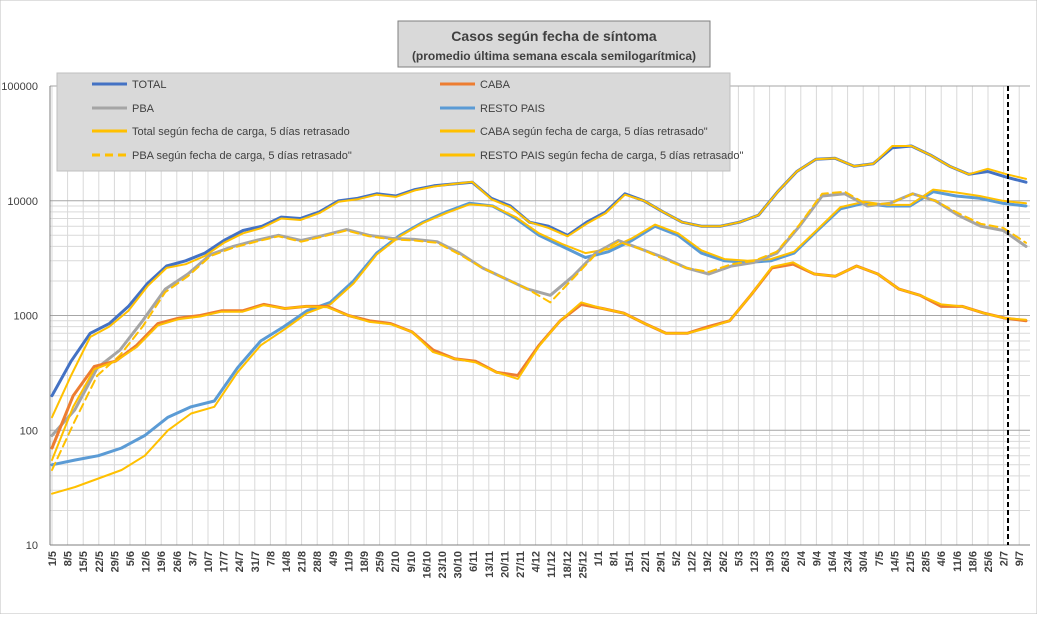 The height and width of the screenshot is (619, 1037). Describe the element at coordinates (880, 558) in the screenshot. I see `x-tick-label: 7/5` at that location.